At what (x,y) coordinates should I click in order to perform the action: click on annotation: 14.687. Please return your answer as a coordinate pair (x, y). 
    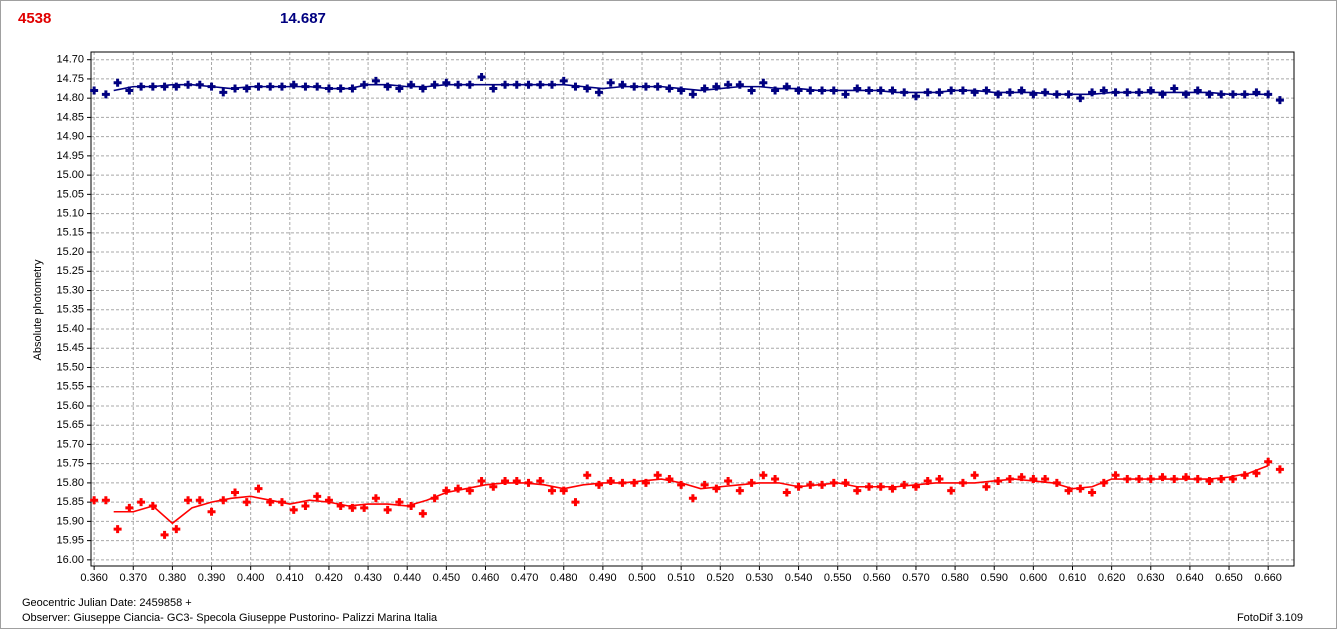
    Looking at the image, I should click on (303, 18).